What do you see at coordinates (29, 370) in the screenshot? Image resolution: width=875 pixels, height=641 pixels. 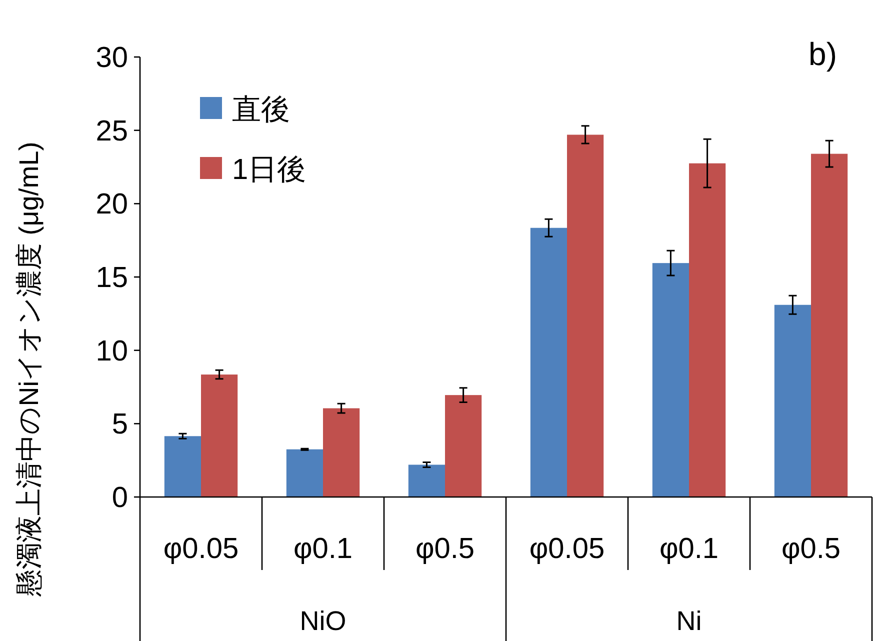 I see `y-axis-title: 懸濁液上清中のNiイオン濃度 (μg/mL)` at bounding box center [29, 370].